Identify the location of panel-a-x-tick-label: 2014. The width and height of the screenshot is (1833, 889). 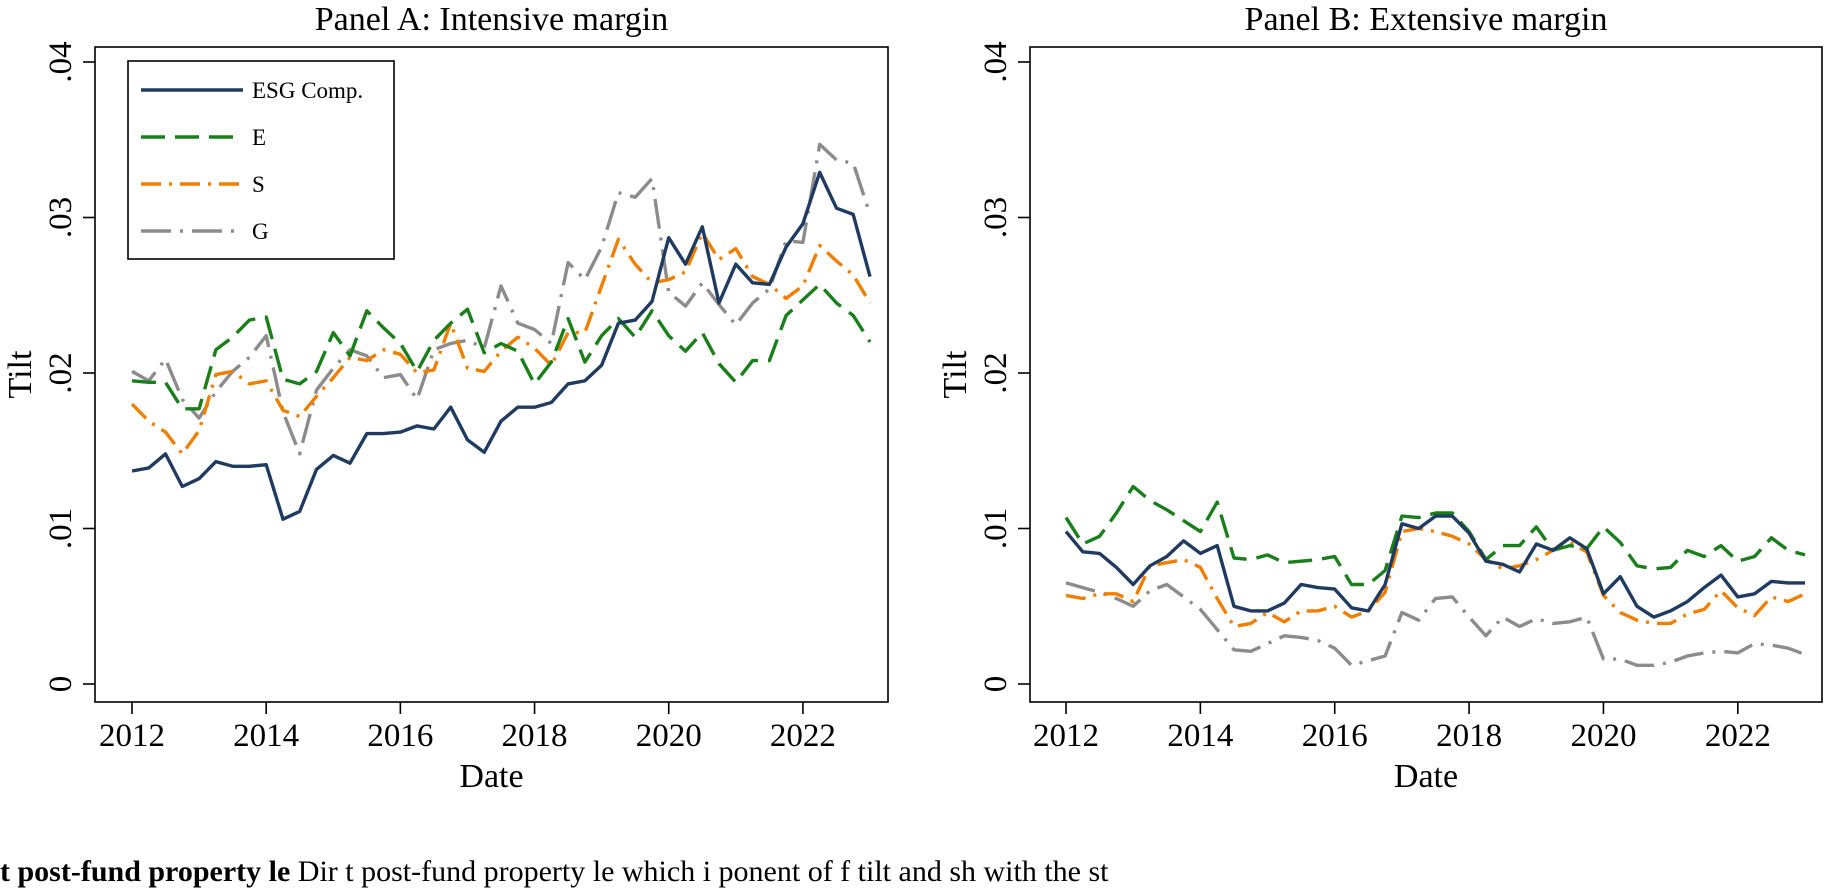
(266, 736).